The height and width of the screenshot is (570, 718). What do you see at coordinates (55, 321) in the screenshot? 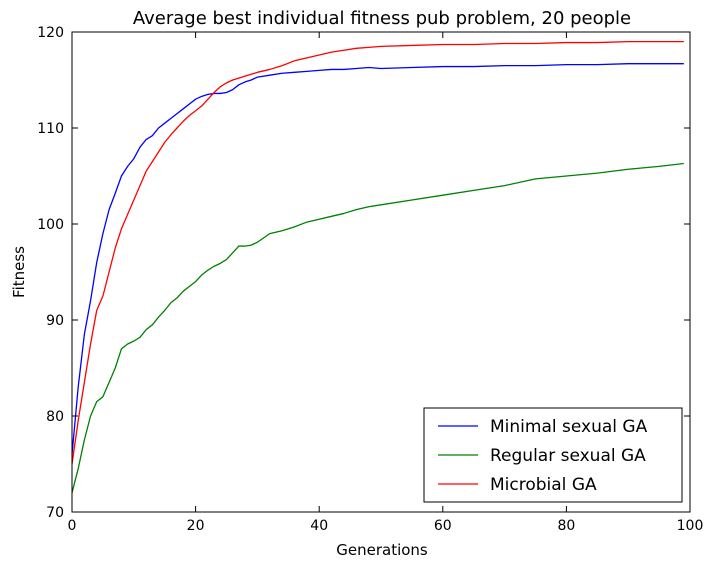
I see `y-tick-label: 90` at bounding box center [55, 321].